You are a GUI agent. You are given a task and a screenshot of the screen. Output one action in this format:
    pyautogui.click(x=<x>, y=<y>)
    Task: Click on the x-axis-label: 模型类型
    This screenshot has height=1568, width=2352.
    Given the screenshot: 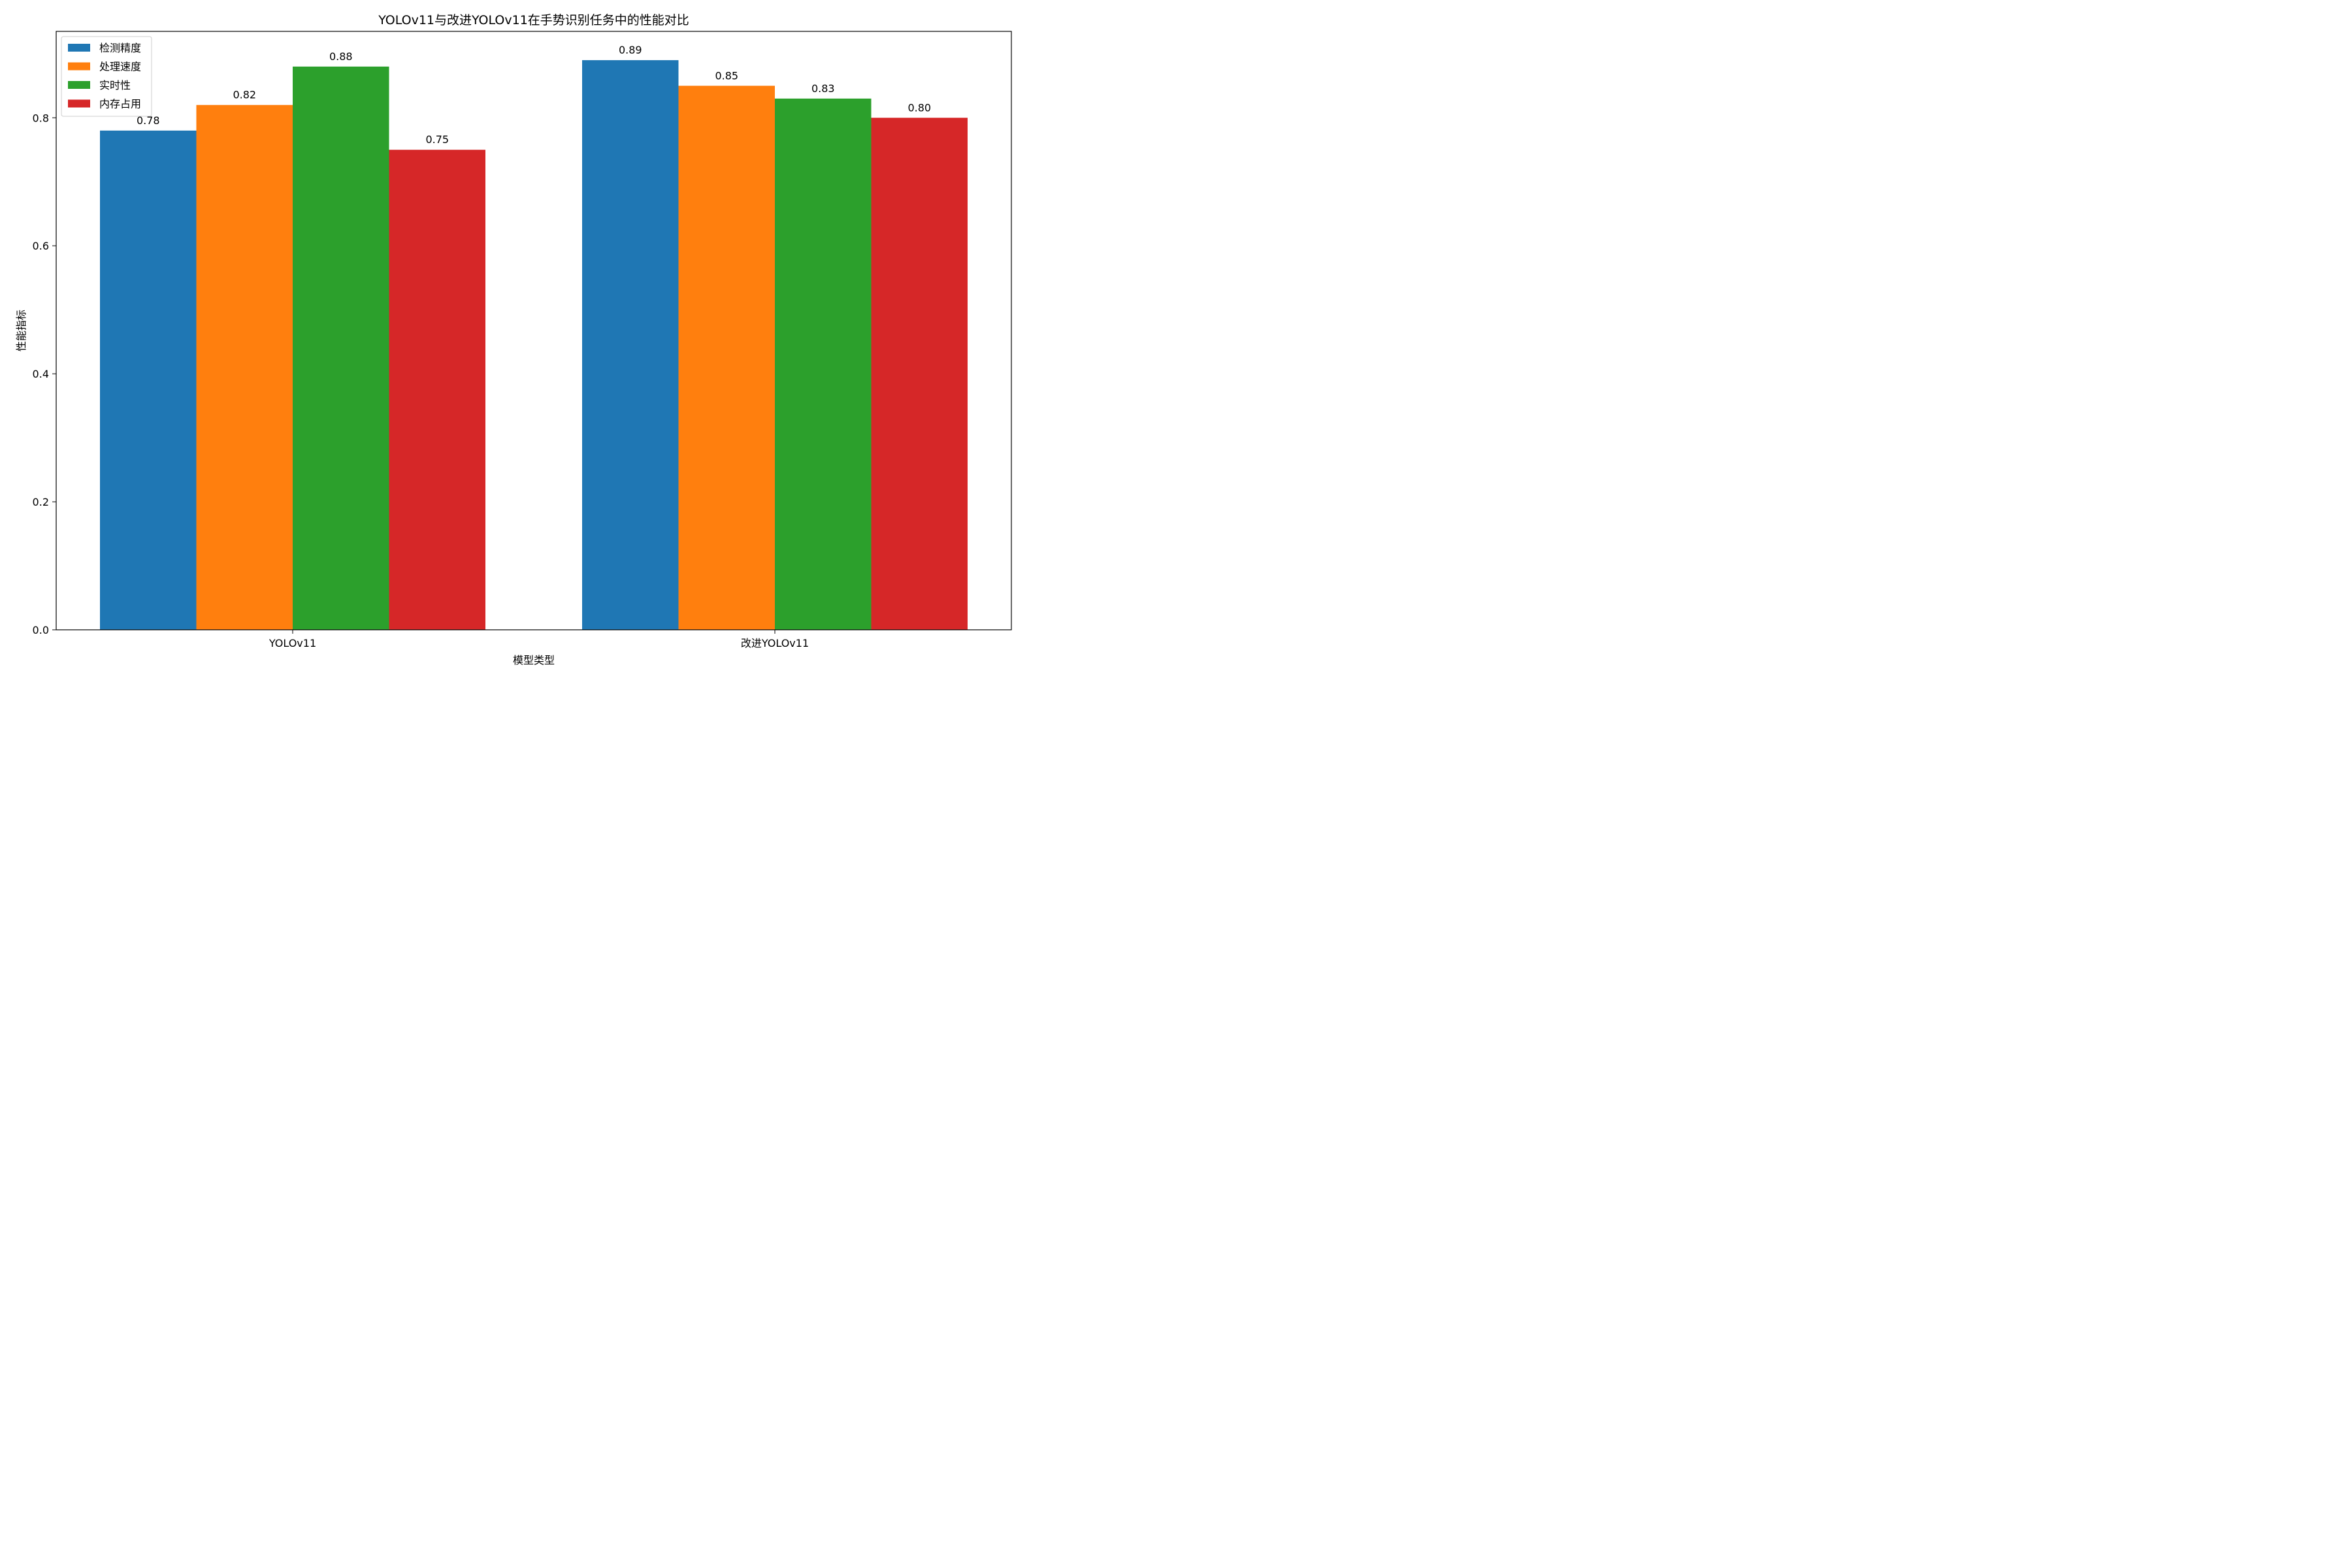 What is the action you would take?
    pyautogui.click(x=534, y=660)
    